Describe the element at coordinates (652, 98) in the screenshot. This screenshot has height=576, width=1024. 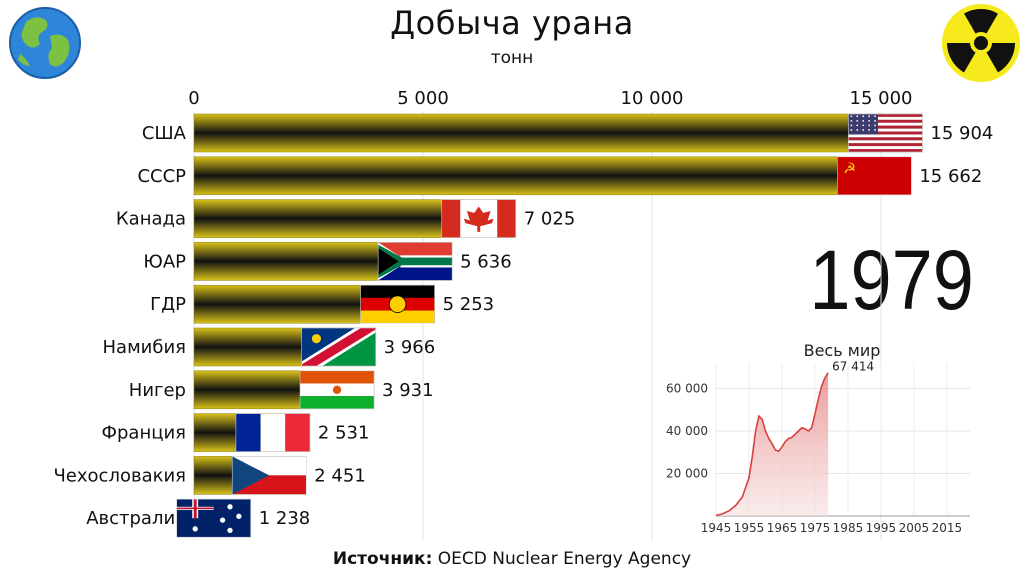
I see `x-tick-label: 10 000` at that location.